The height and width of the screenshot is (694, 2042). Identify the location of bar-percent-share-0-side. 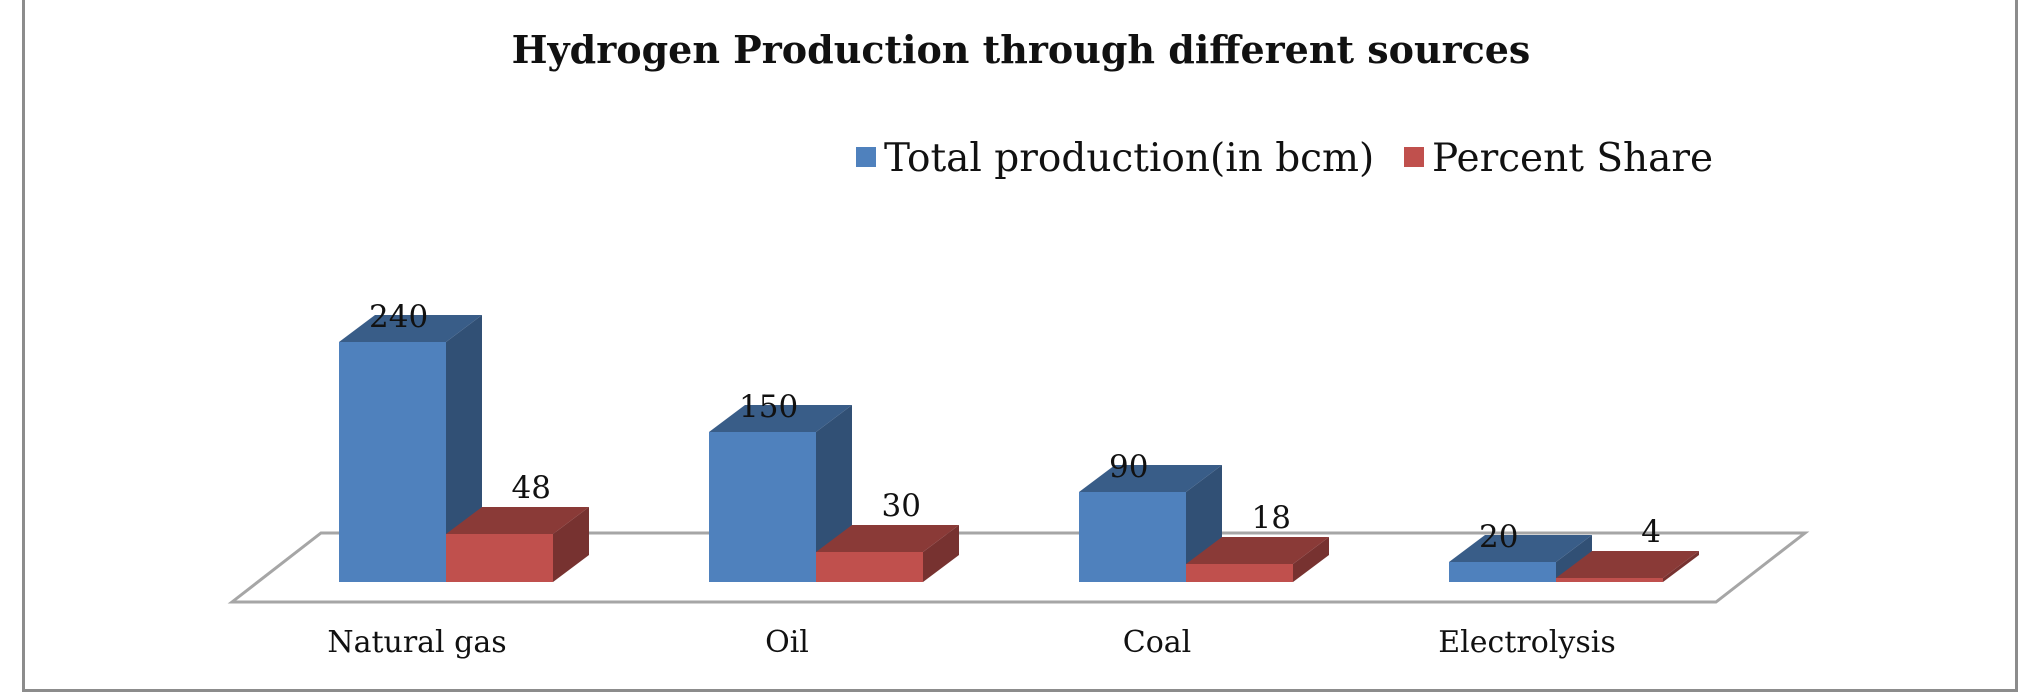
(571, 544).